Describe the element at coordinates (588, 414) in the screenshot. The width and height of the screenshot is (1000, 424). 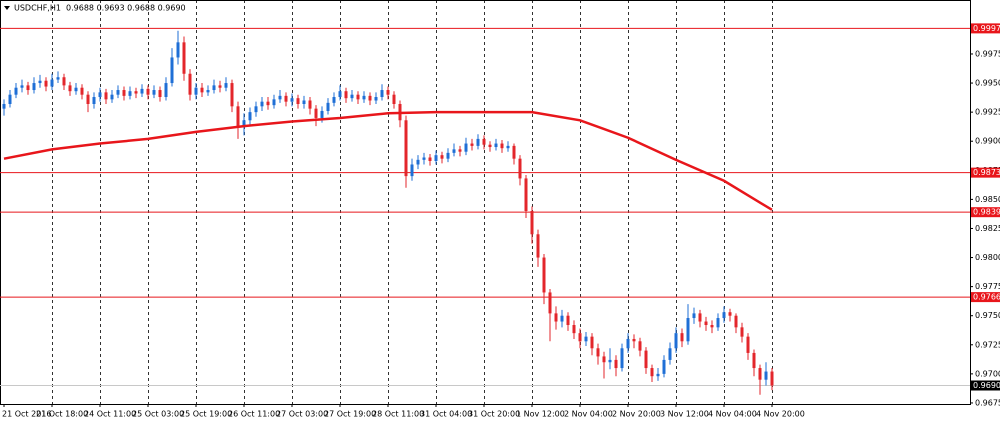
I see `x-tick-label: 2 Nov 04:00` at that location.